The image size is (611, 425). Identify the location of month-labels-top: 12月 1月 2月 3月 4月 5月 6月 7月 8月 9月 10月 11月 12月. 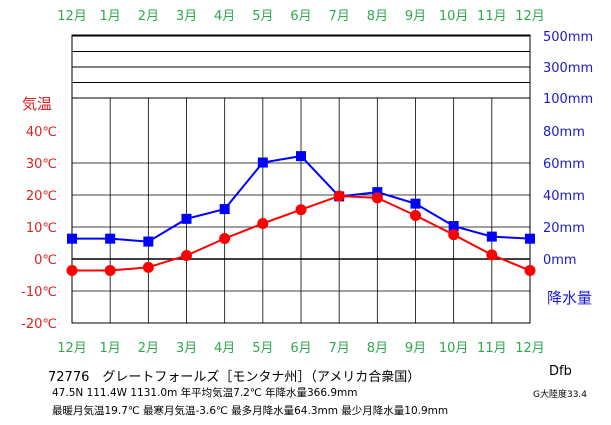
(301, 16).